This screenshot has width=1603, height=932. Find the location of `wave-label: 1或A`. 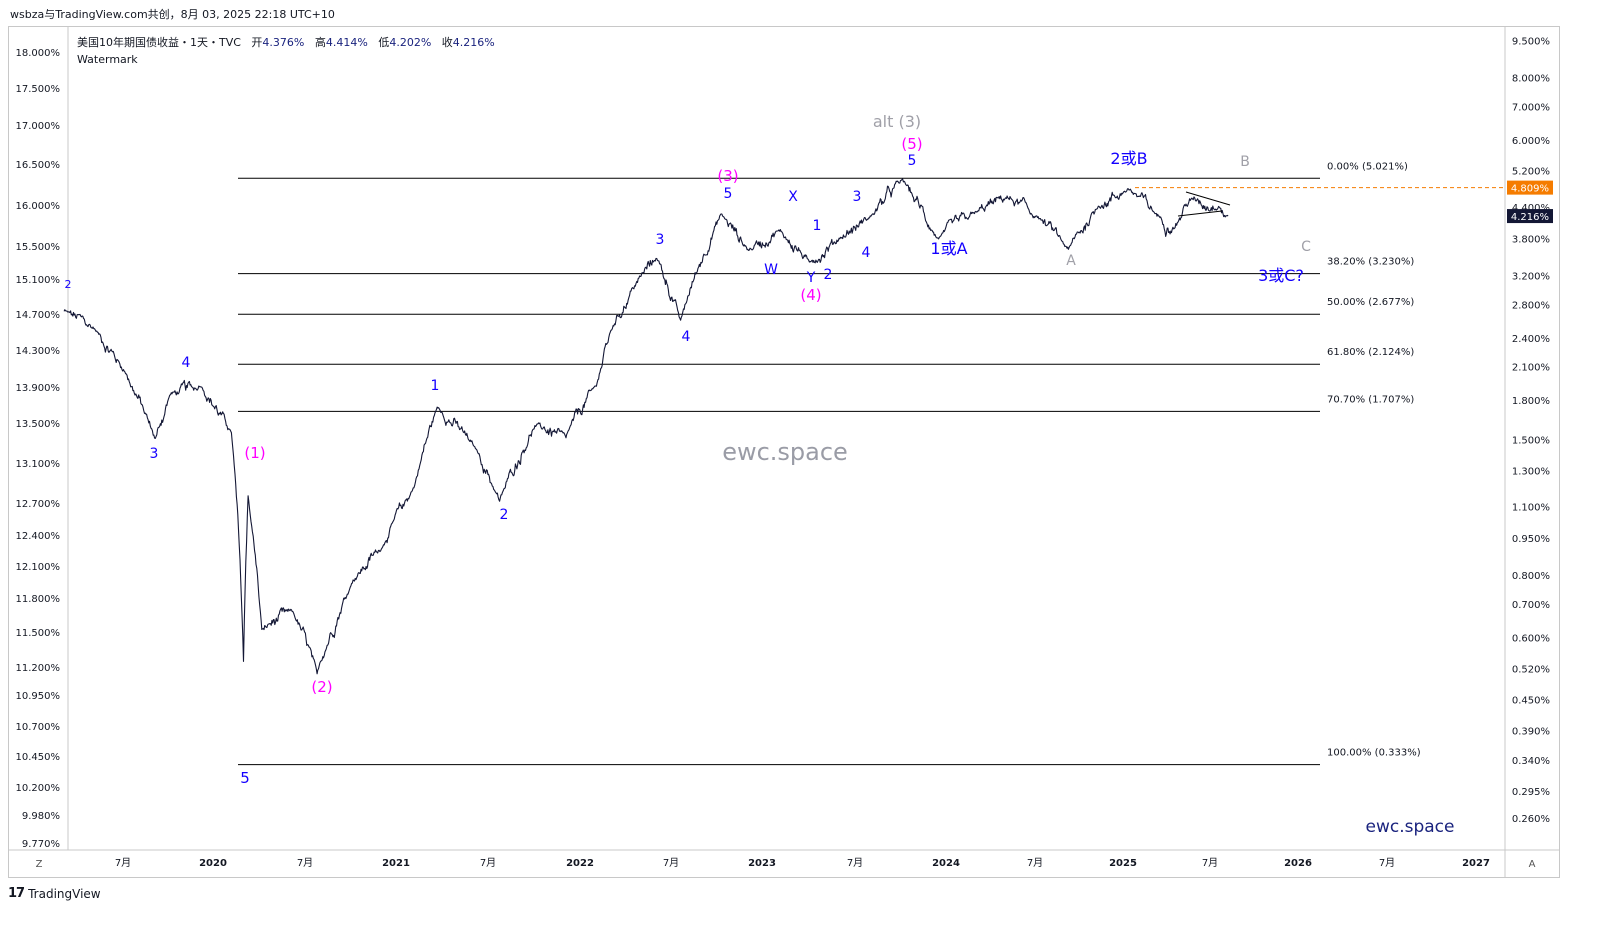

wave-label: 1或A is located at coordinates (948, 248).